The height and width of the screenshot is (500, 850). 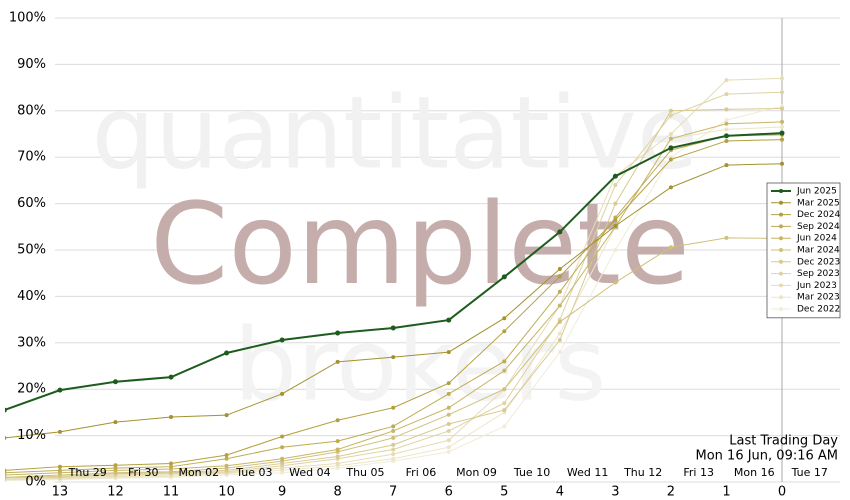 What do you see at coordinates (531, 472) in the screenshot?
I see `date-label: Tue 10` at bounding box center [531, 472].